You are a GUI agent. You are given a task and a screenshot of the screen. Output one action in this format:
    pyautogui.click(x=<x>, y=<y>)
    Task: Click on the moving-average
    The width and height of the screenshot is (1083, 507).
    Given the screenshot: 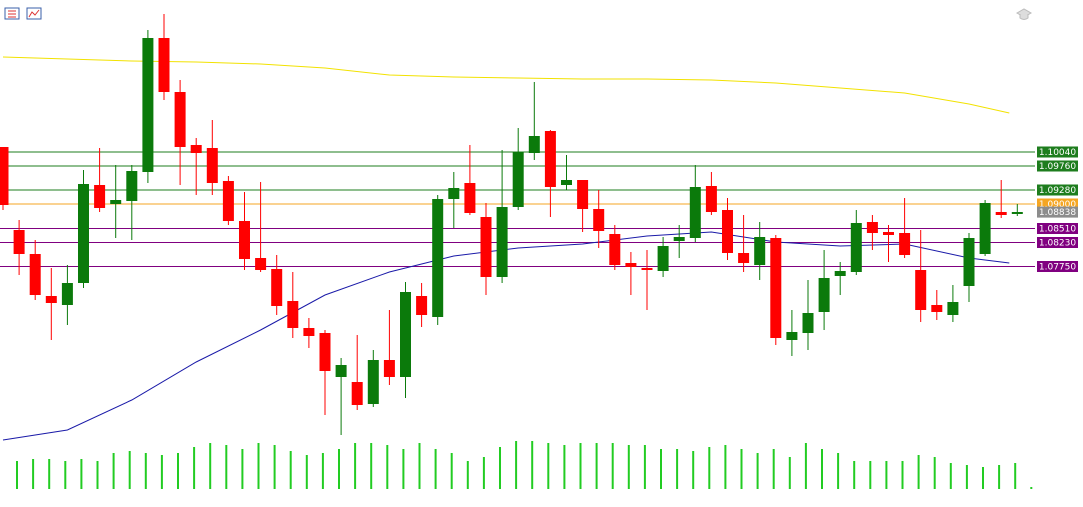 What is the action you would take?
    pyautogui.click(x=506, y=85)
    